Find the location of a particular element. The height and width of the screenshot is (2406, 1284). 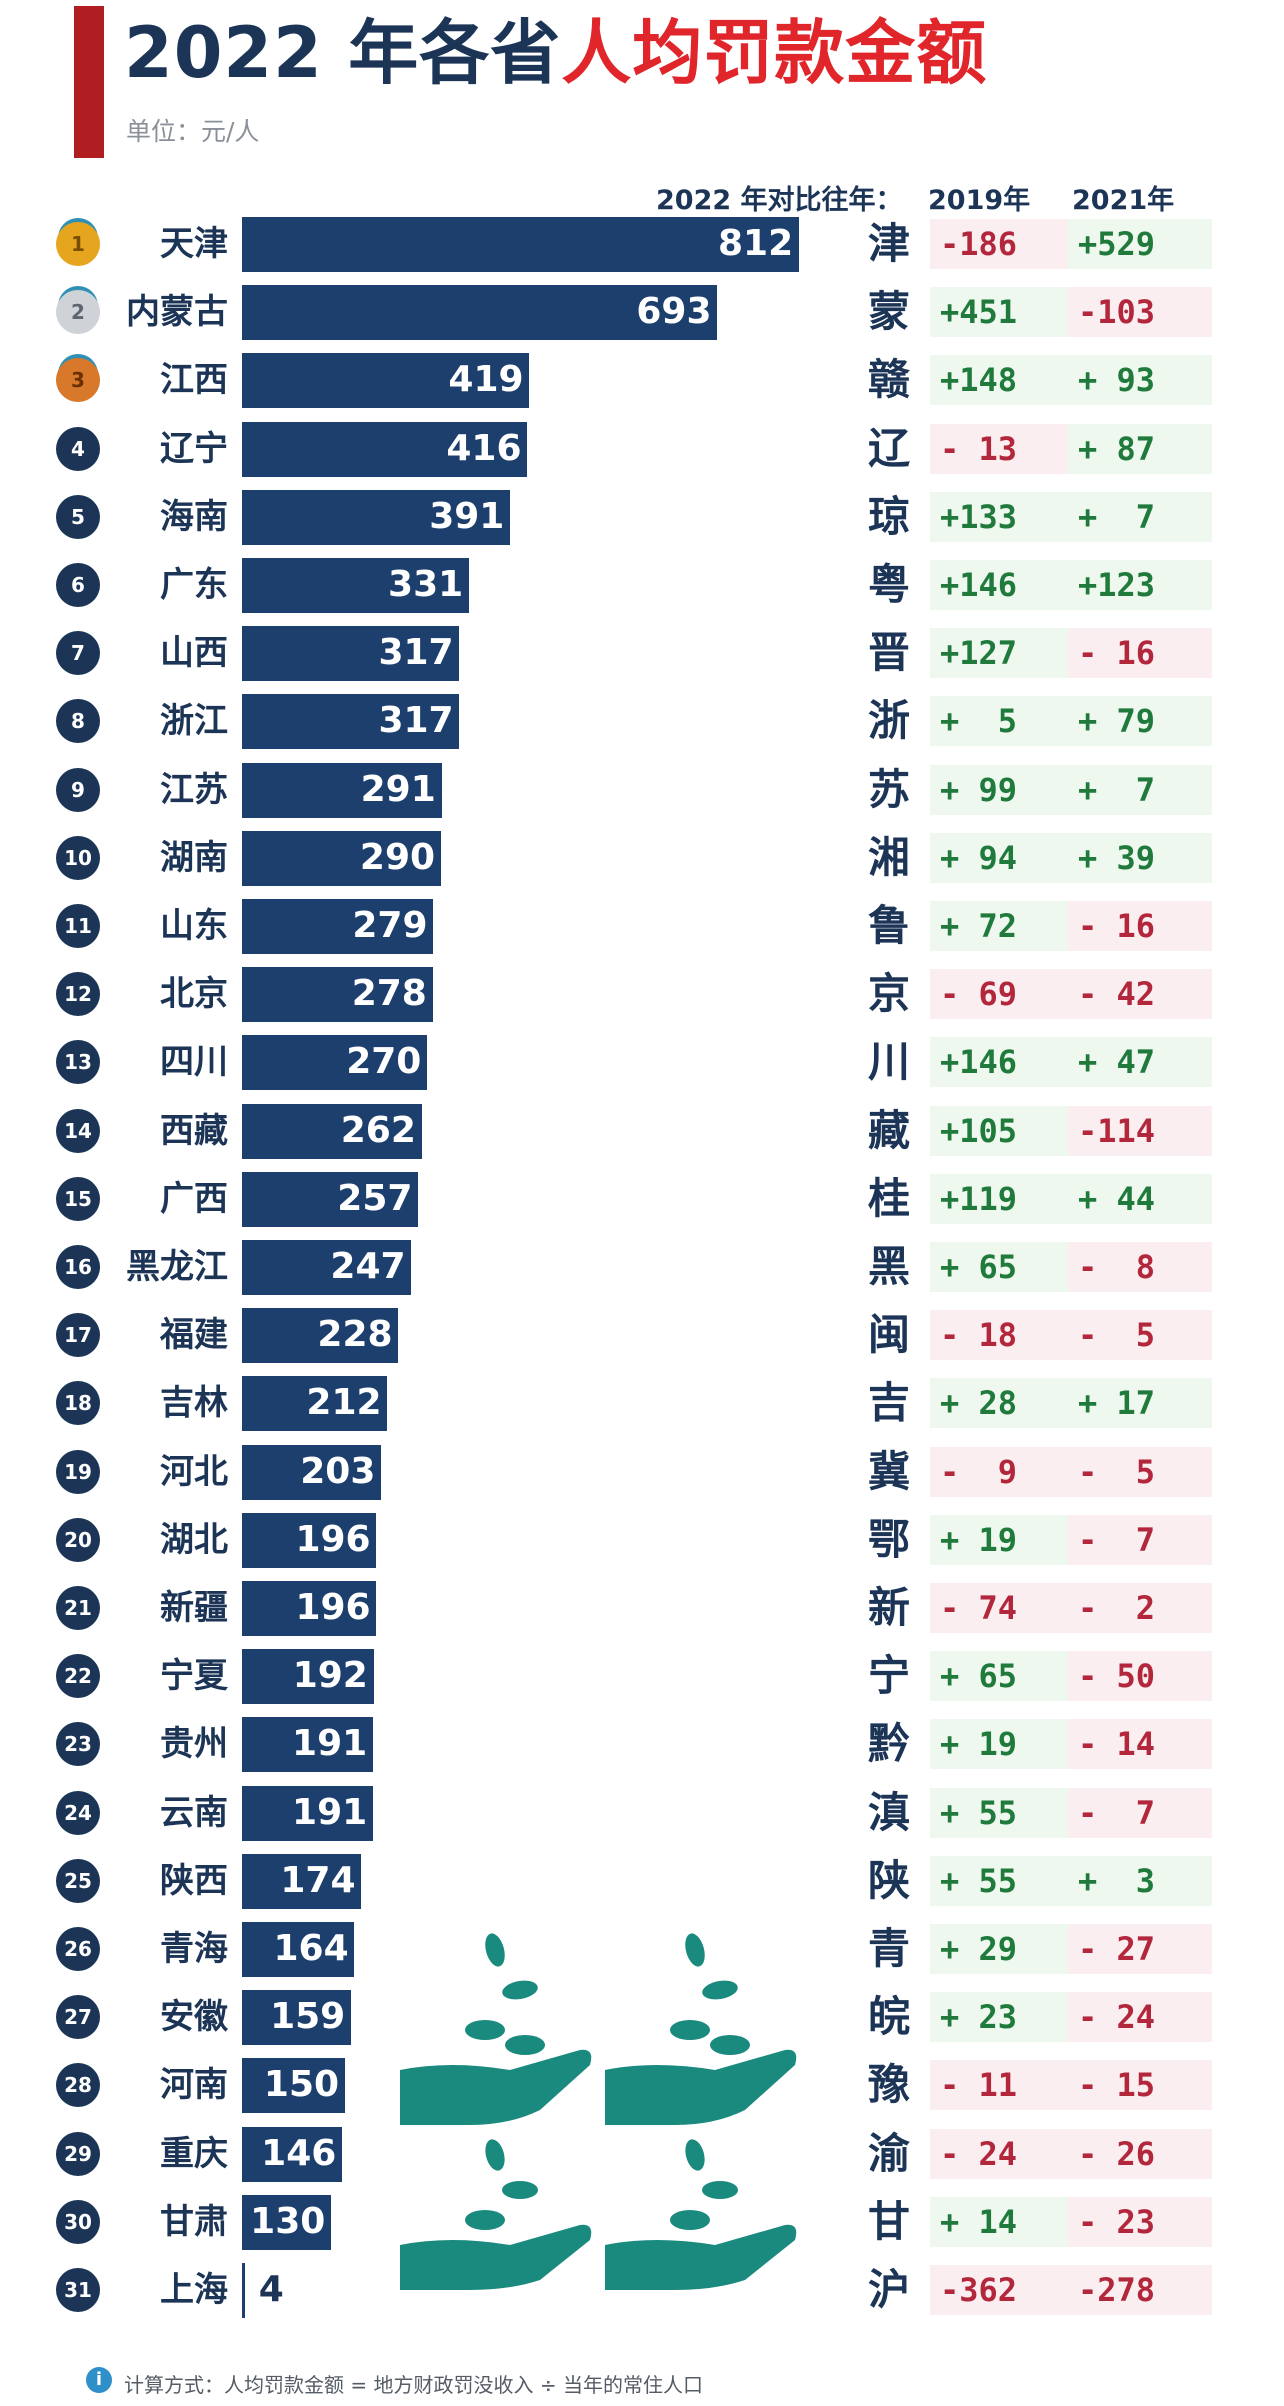

change-vs-2019: +105 is located at coordinates (1001, 1130).